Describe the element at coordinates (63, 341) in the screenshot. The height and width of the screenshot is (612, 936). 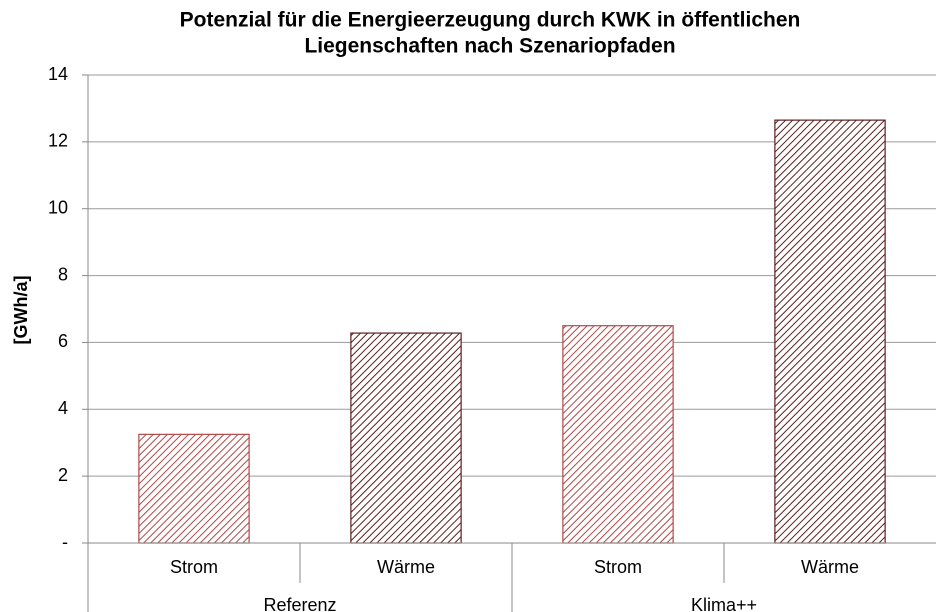
I see `y-tick-label: 6` at that location.